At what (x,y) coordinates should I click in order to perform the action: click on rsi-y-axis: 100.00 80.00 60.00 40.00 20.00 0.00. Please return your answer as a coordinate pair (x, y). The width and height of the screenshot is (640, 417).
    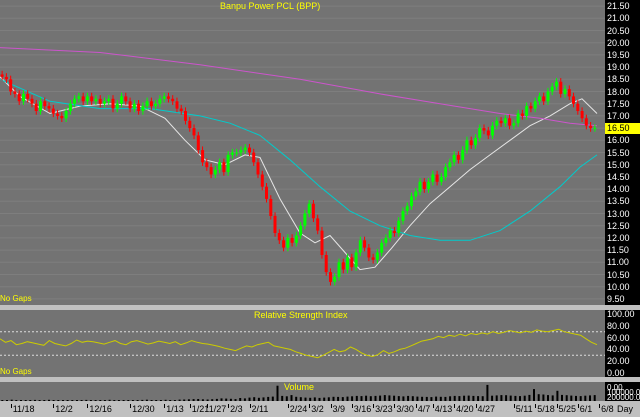
    Looking at the image, I should click on (622, 343).